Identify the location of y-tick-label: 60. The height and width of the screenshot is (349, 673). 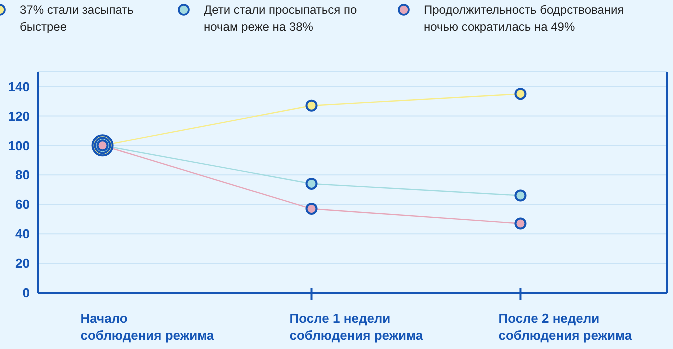
(23, 204).